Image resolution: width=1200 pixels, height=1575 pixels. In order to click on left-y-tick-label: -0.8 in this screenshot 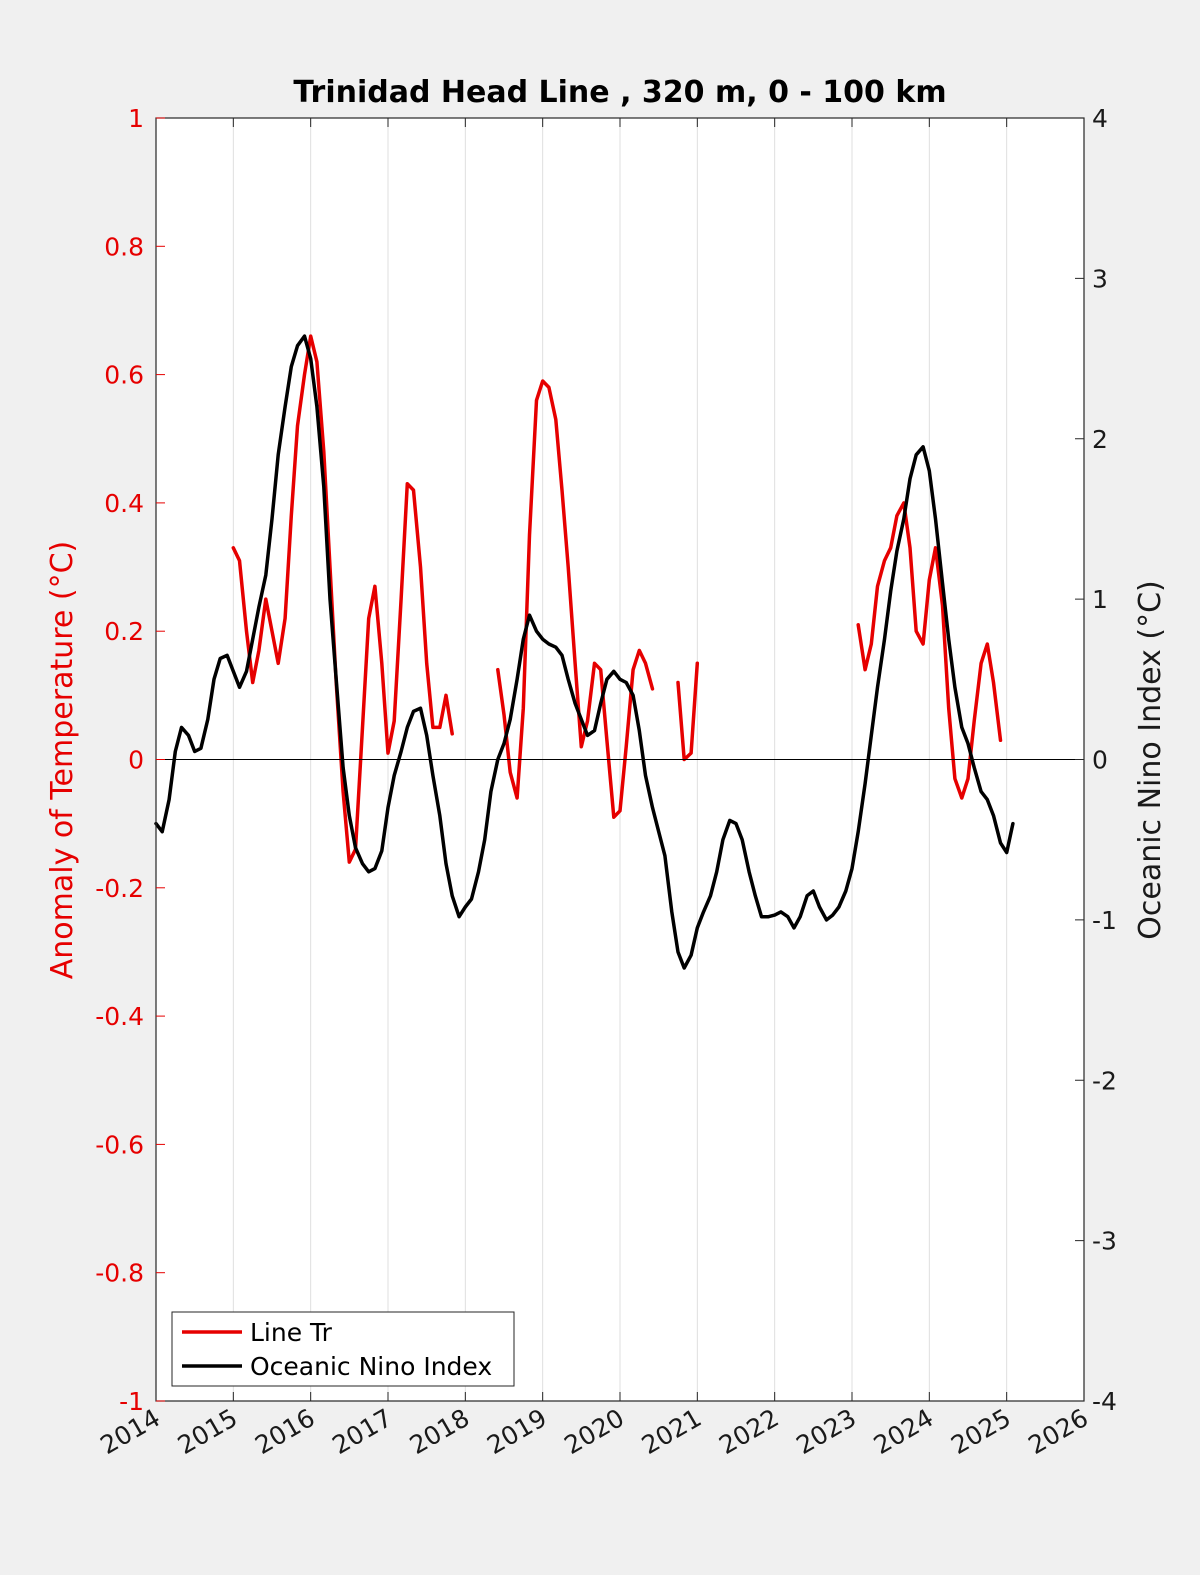, I will do `click(119, 1273)`.